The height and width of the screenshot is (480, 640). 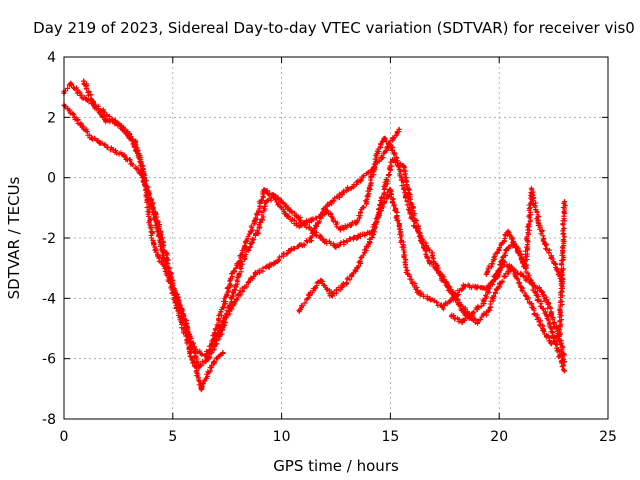 What do you see at coordinates (51, 118) in the screenshot?
I see `y-tick-label: 2` at bounding box center [51, 118].